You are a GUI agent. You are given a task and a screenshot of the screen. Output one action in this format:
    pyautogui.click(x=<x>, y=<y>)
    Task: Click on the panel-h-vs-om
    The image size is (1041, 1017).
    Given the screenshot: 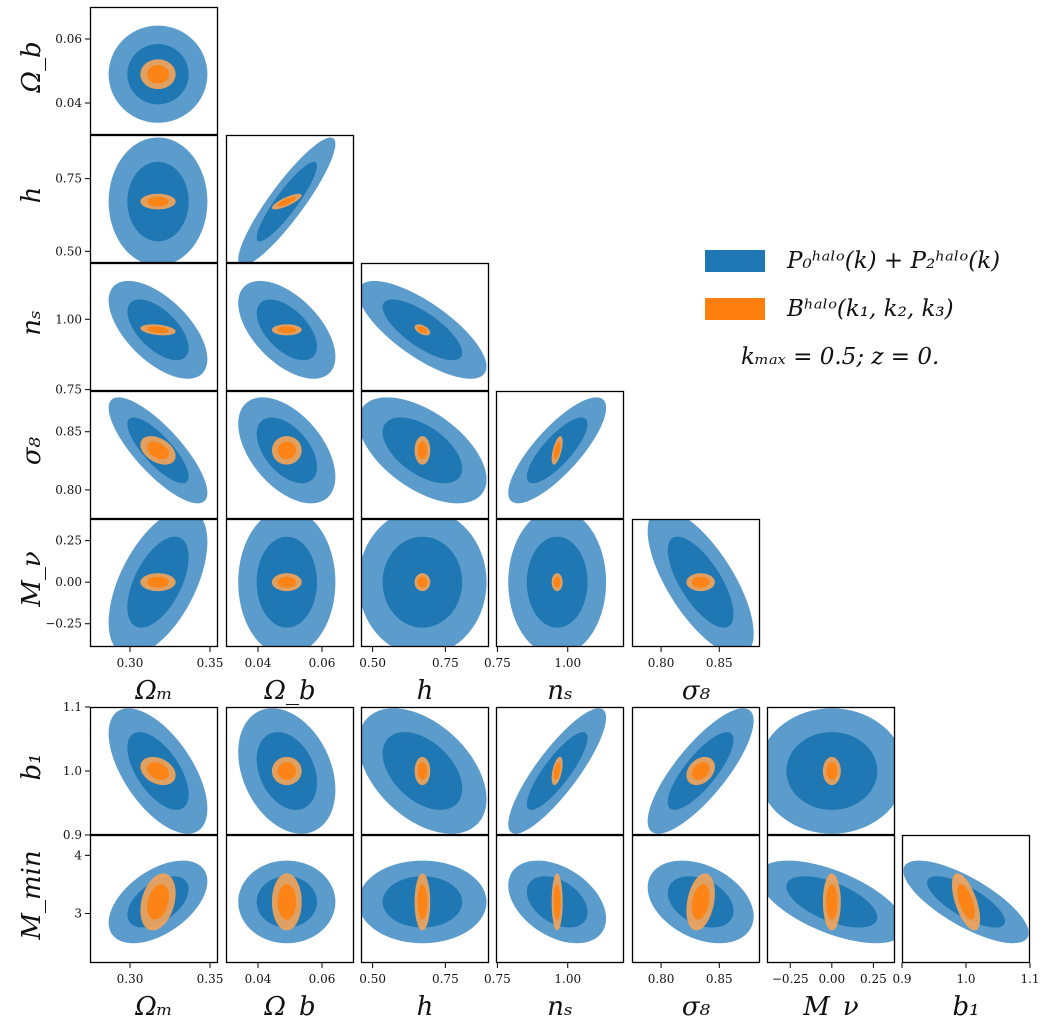 What is the action you would take?
    pyautogui.click(x=158, y=200)
    